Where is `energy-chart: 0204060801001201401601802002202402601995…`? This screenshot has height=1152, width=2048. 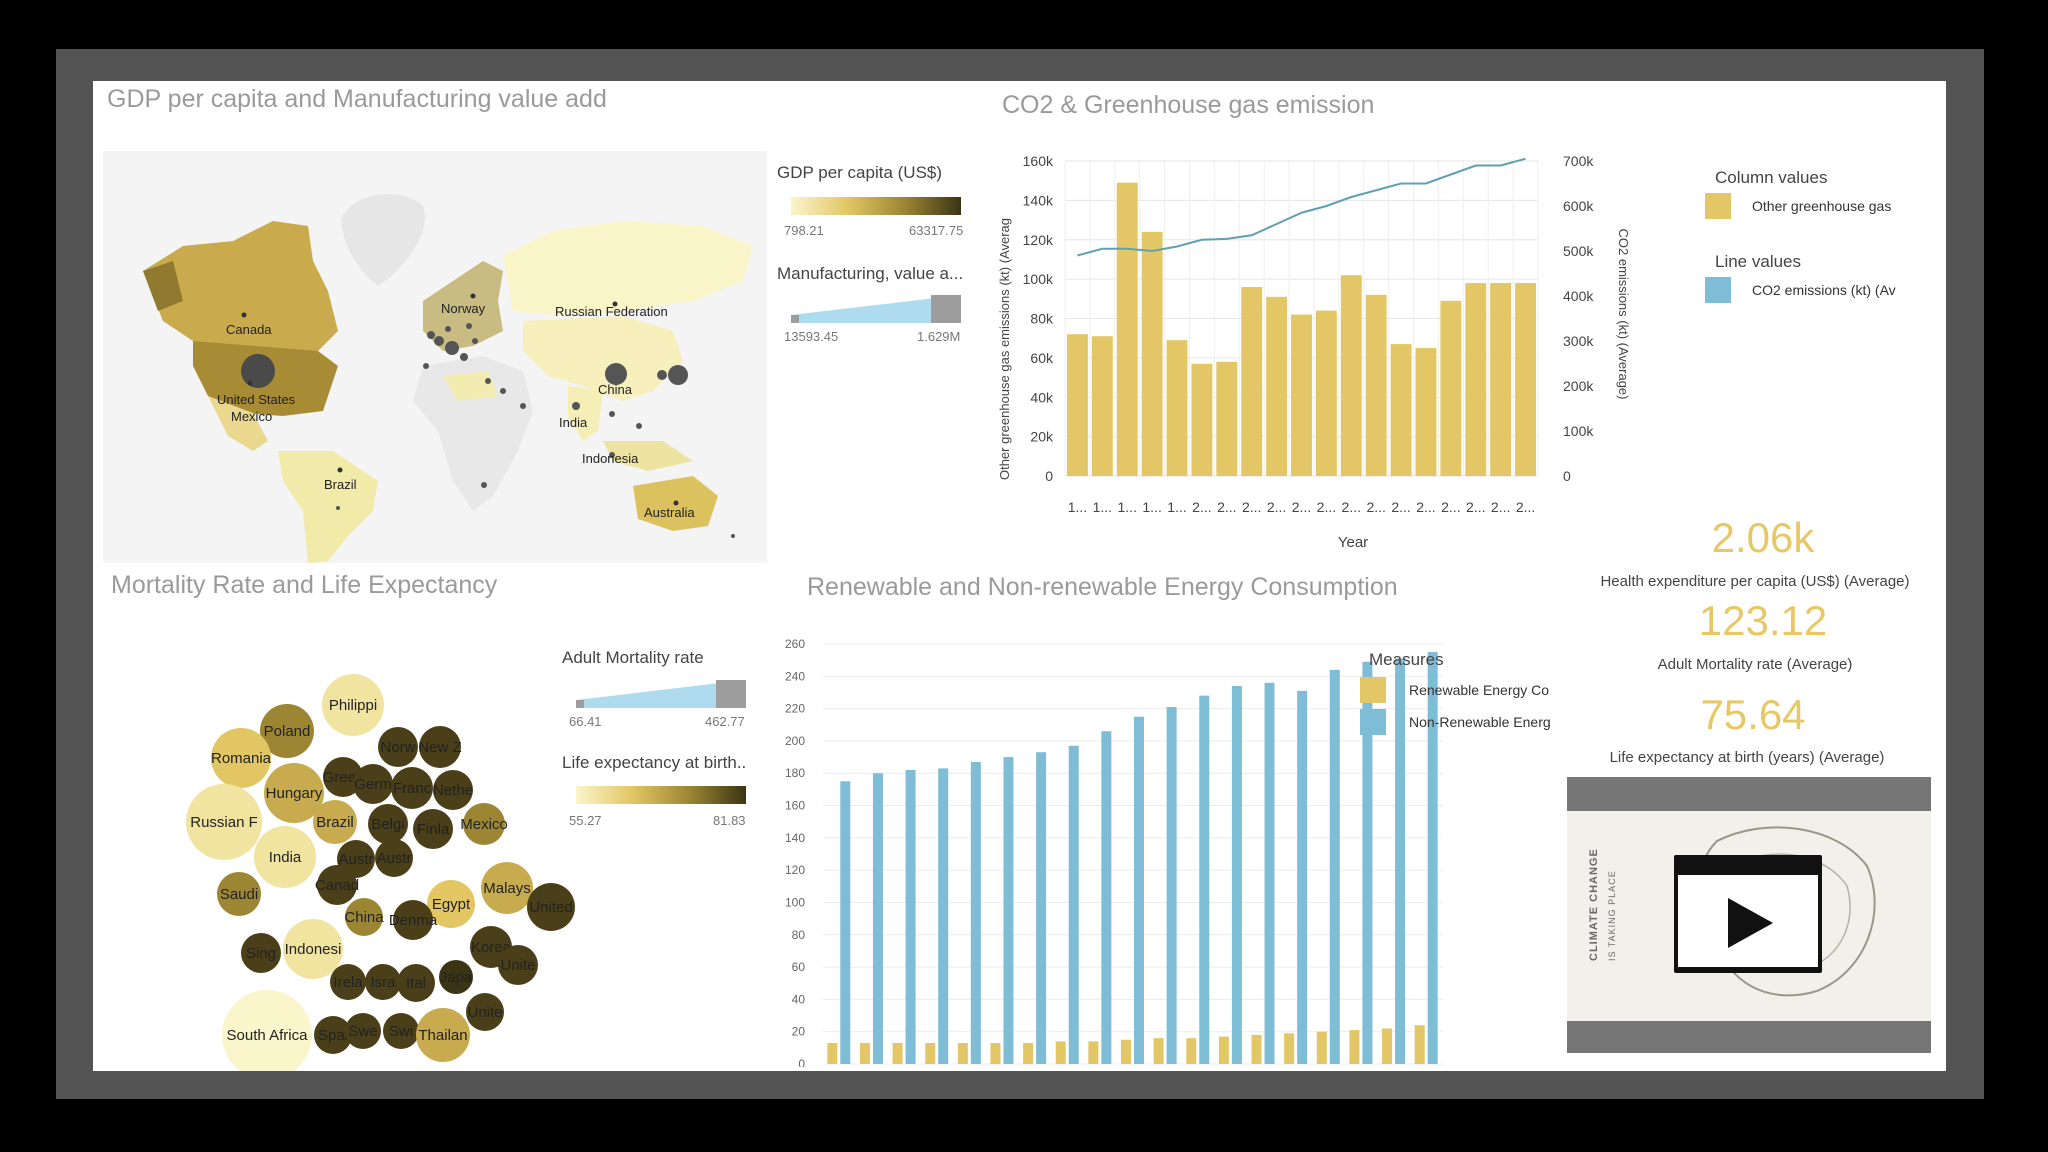 energy-chart: 0204060801001201401601802002202402601995… is located at coordinates (1113, 854).